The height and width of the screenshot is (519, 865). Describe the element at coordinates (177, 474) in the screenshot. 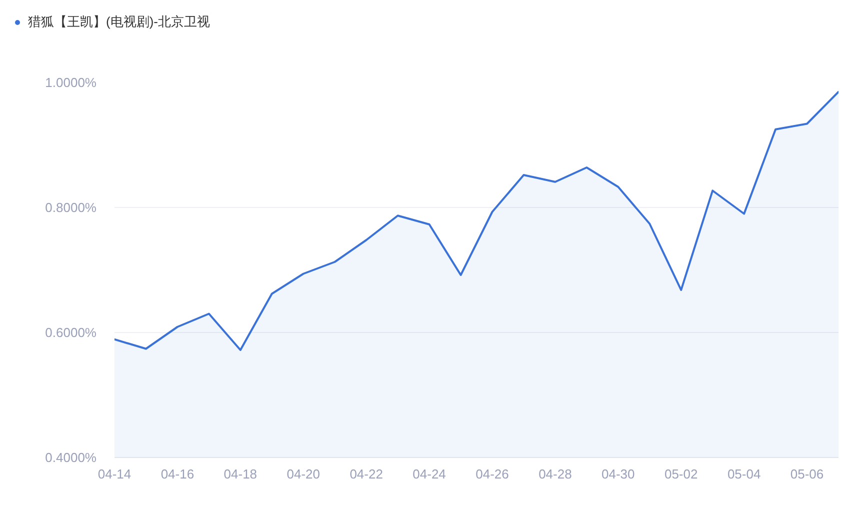

I see `x-tick-label: 04-16` at that location.